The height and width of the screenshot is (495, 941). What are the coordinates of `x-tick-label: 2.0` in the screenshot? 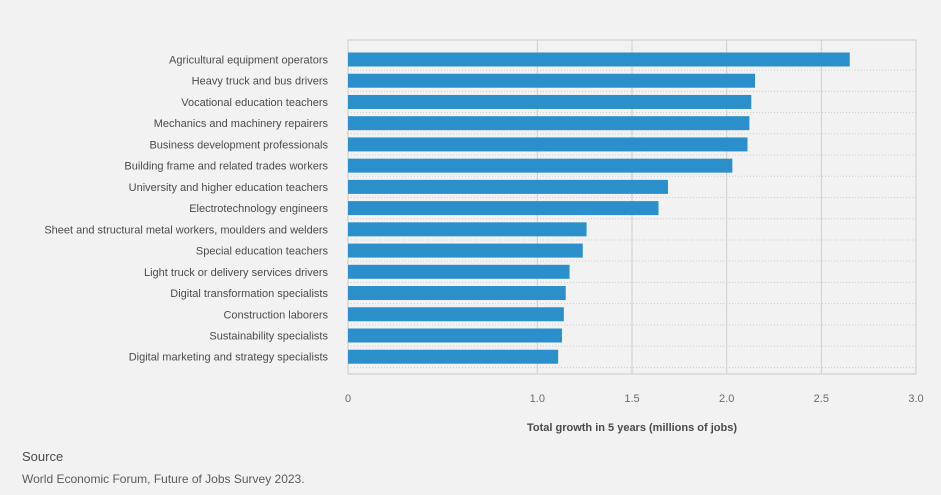 It's located at (726, 399).